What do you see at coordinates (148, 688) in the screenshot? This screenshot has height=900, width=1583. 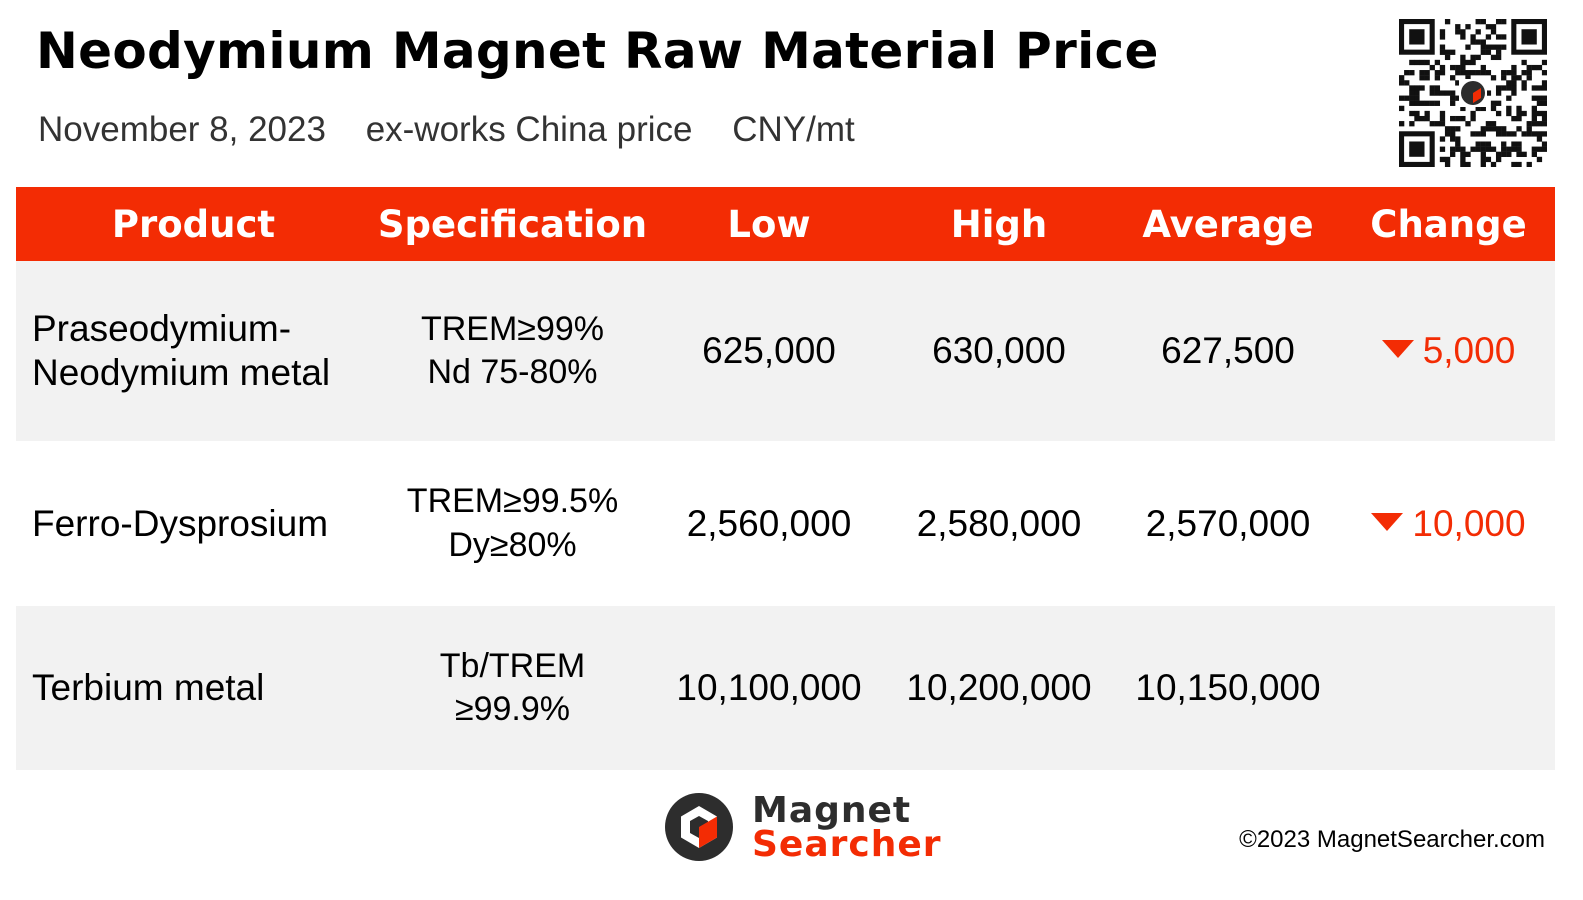 I see `product-name-line: Terbium metal` at bounding box center [148, 688].